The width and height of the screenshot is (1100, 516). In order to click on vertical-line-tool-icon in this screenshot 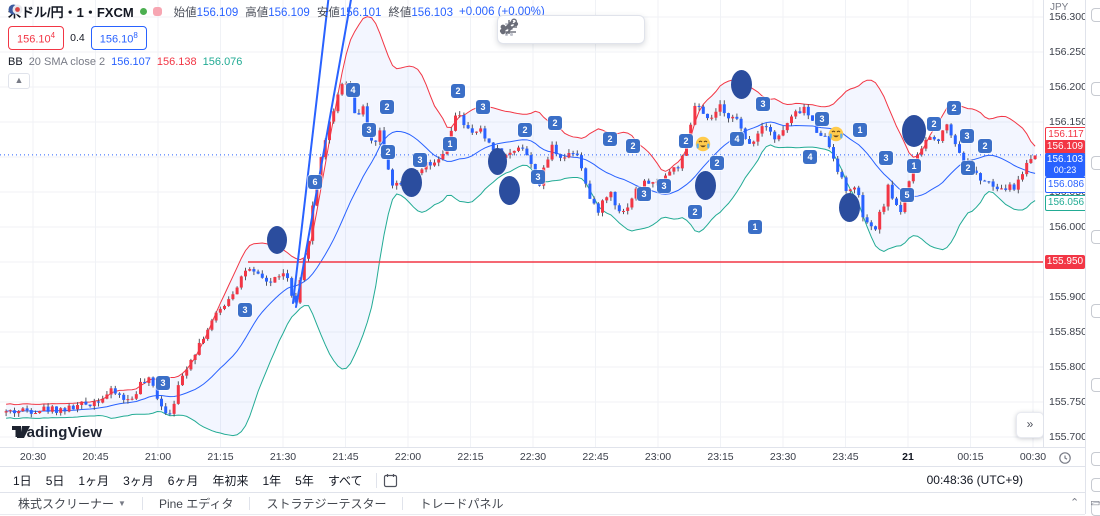, I will do `click(536, 29)`.